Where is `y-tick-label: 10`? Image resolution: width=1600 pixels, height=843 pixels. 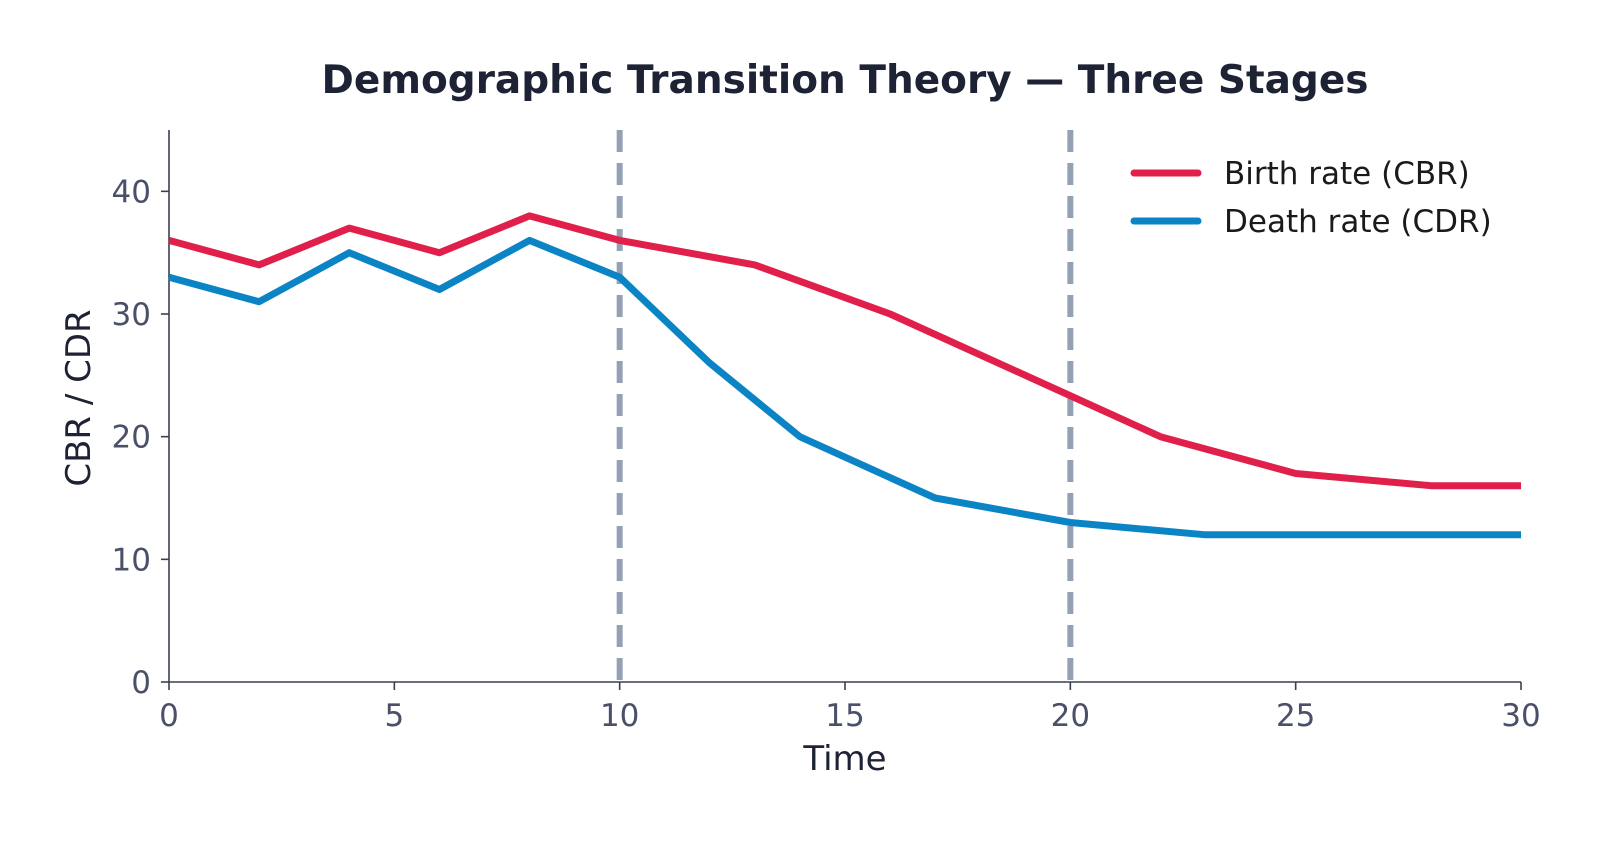 y-tick-label: 10 is located at coordinates (131, 560).